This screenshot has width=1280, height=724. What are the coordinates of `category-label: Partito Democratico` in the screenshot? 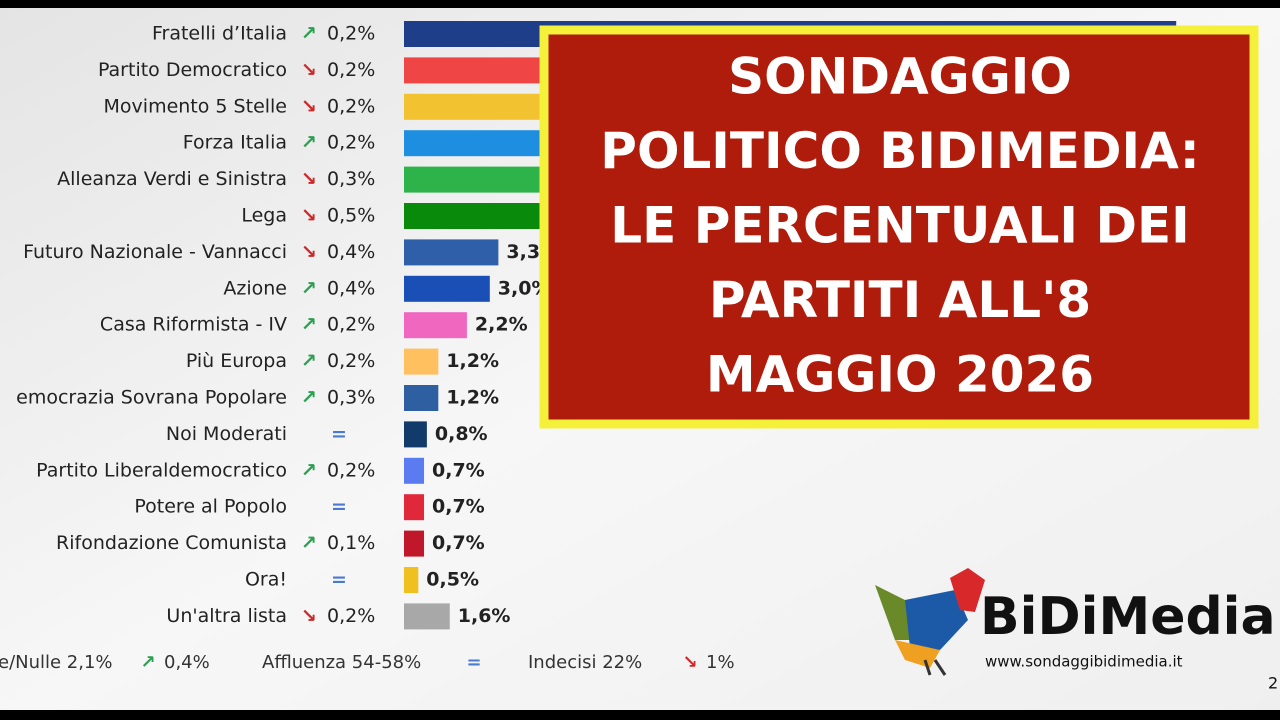 It's located at (192, 70).